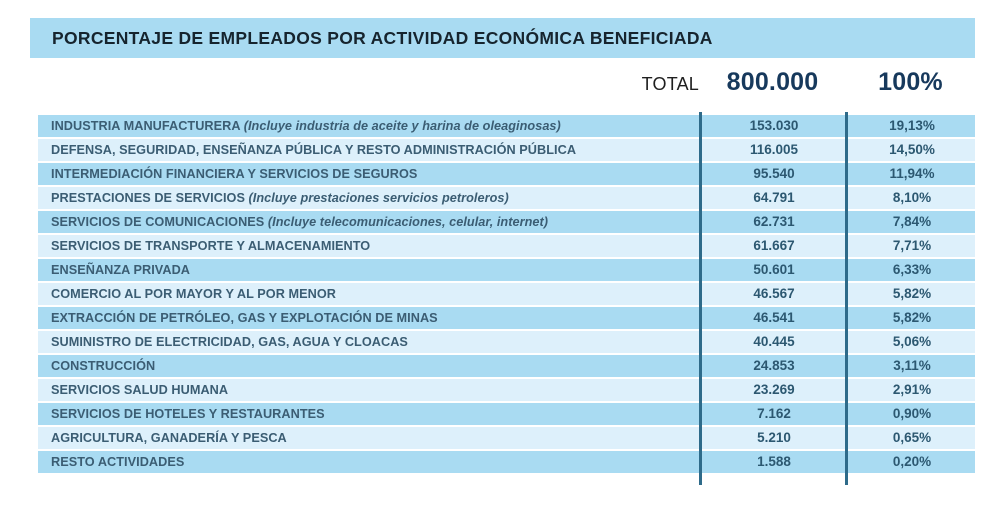 This screenshot has width=1000, height=514. Describe the element at coordinates (912, 125) in the screenshot. I see `row-percent-value: 19,13%` at that location.